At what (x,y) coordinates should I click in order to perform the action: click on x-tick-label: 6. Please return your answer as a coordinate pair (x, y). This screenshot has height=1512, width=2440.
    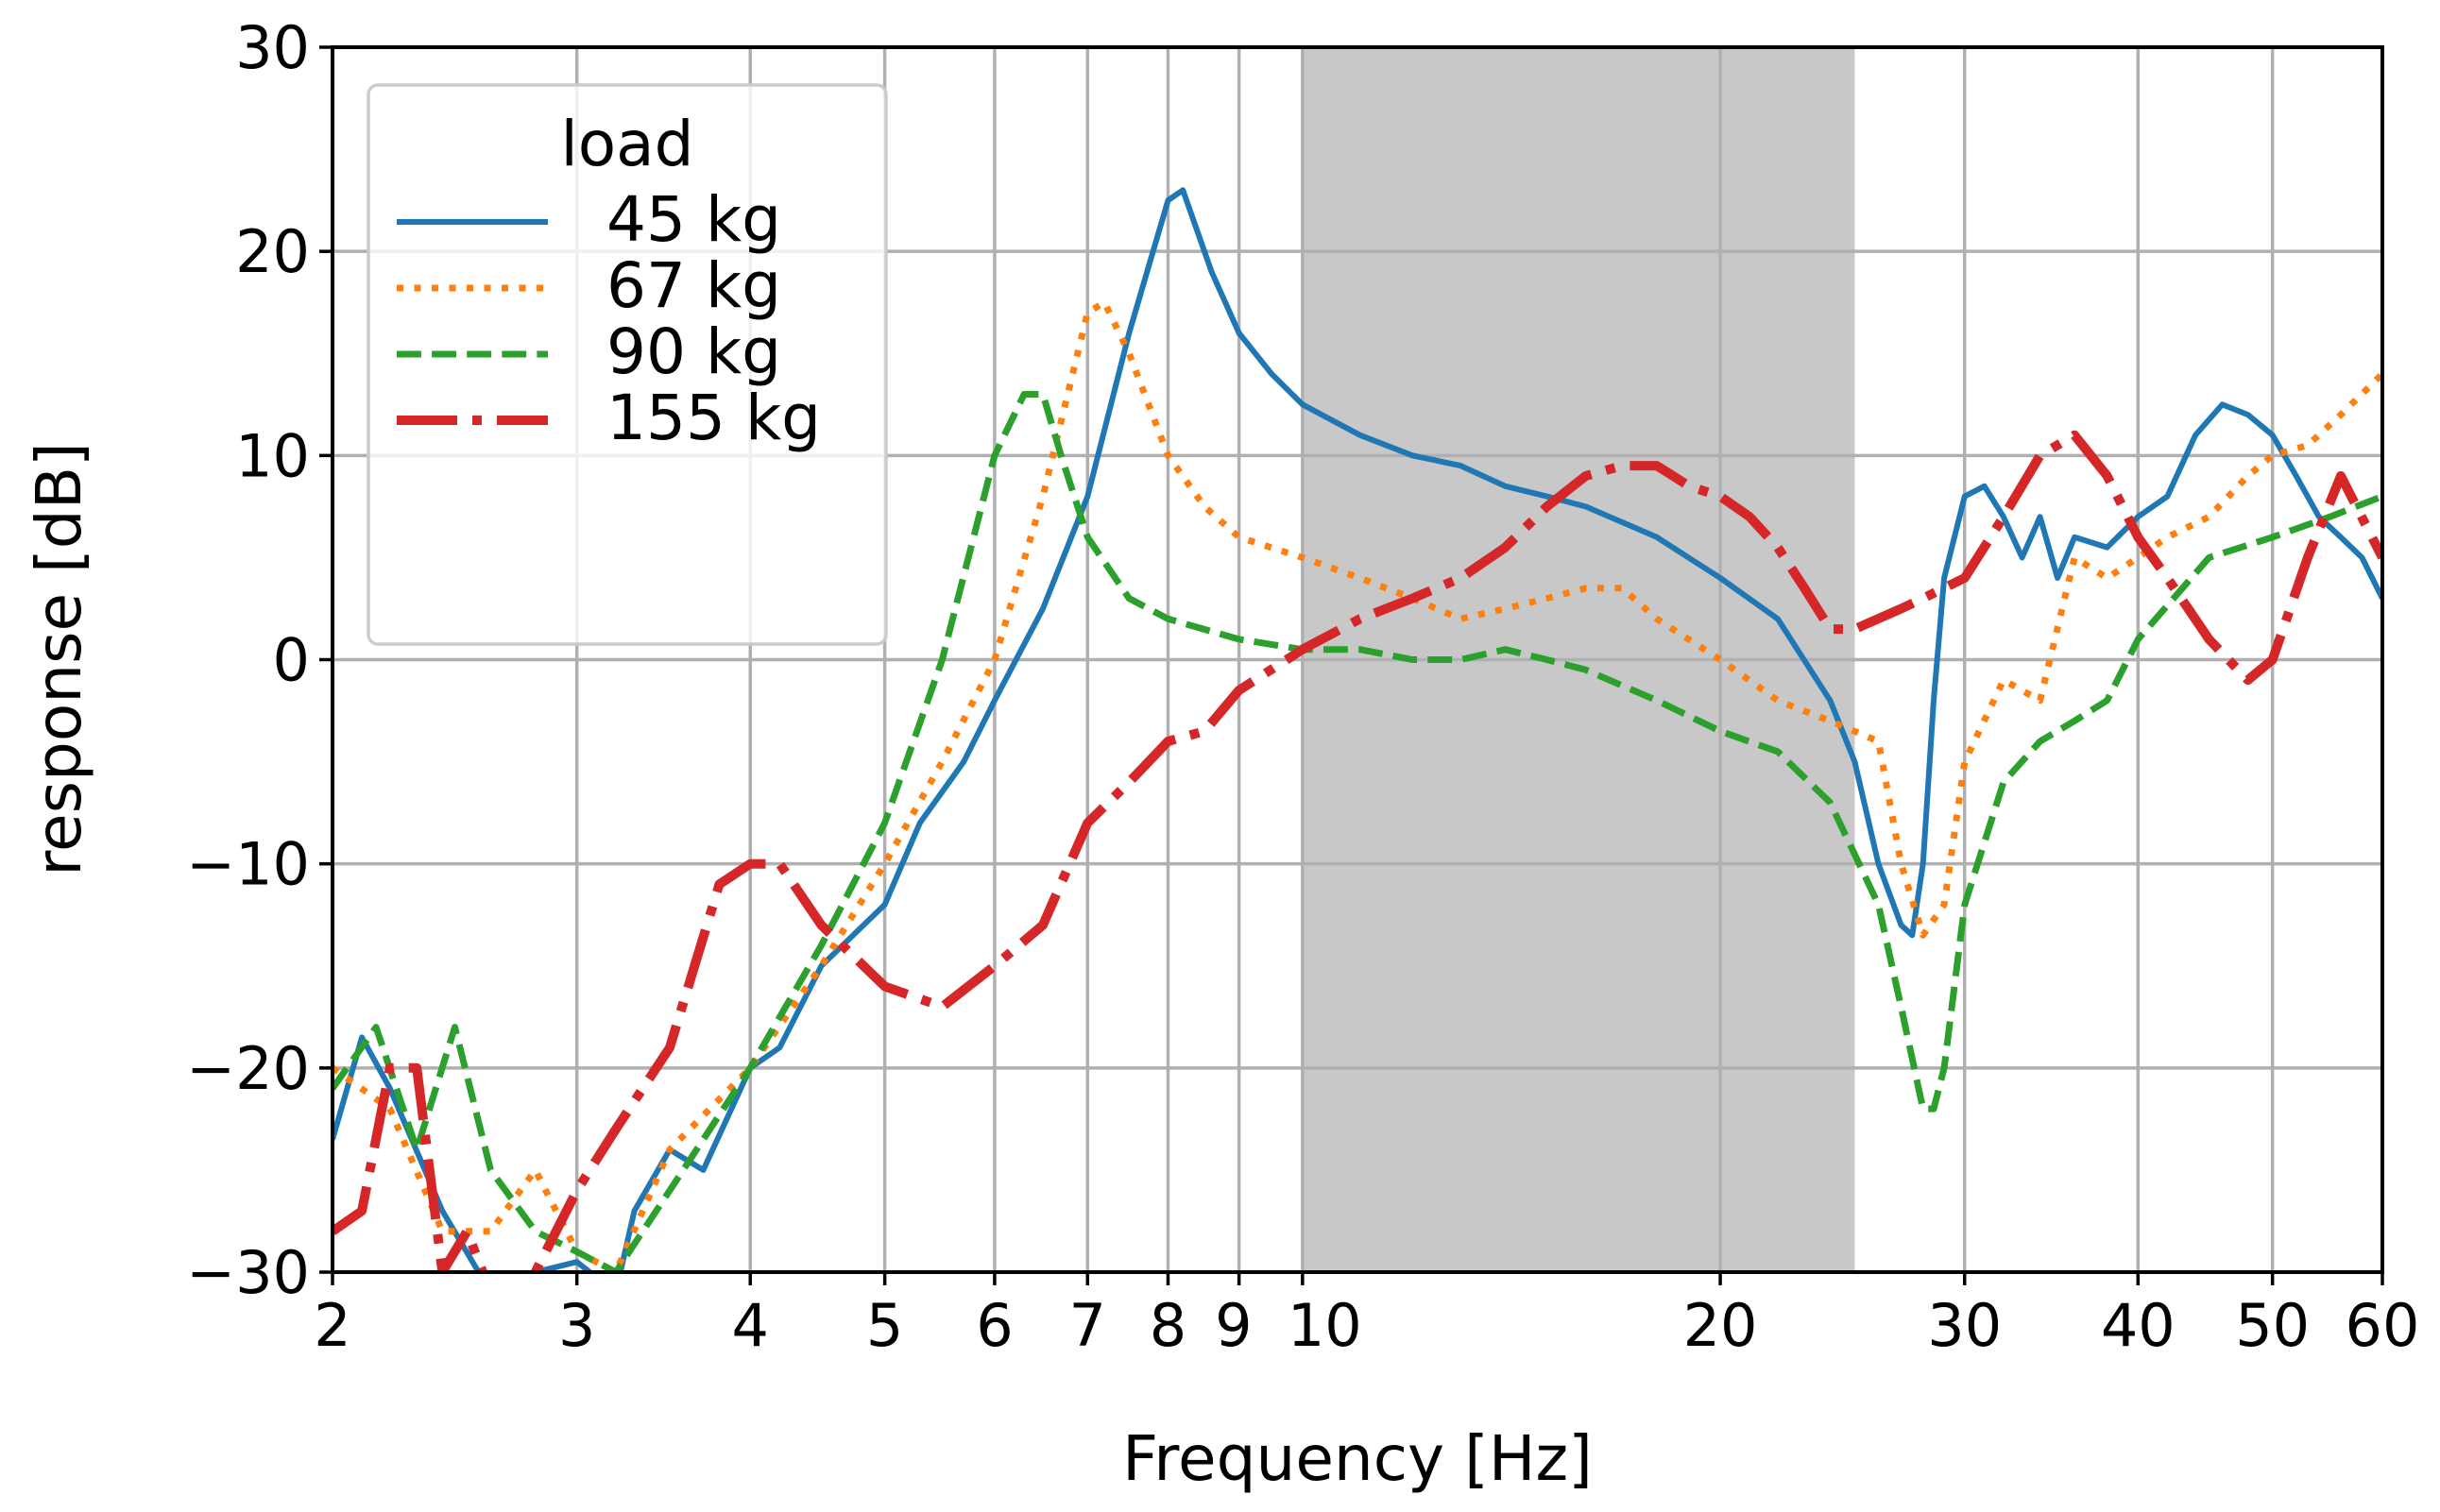
    Looking at the image, I should click on (995, 1325).